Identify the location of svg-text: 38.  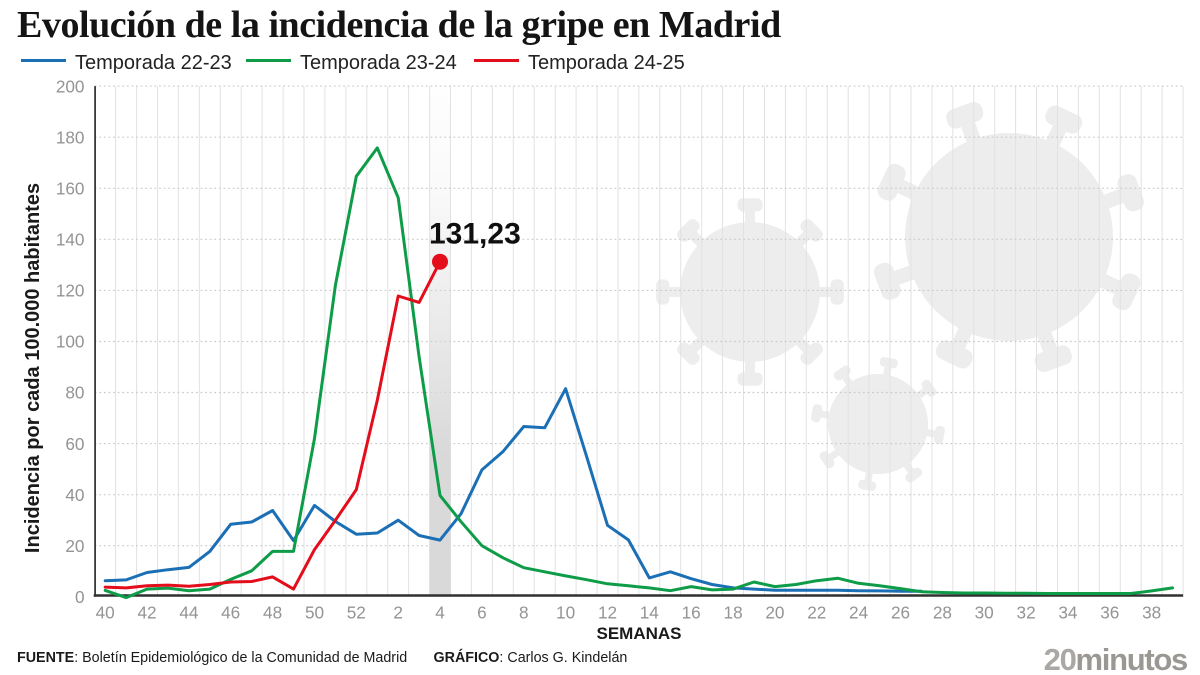
(1151, 613).